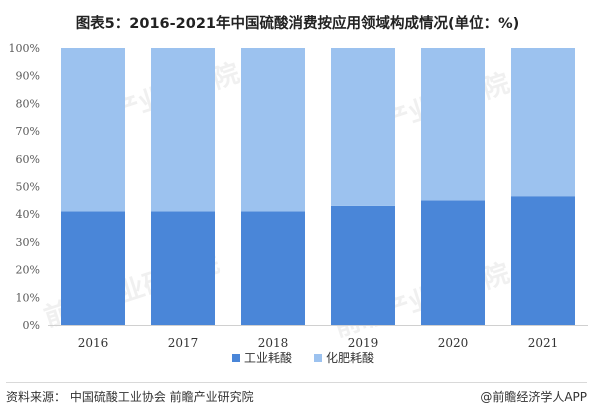 The height and width of the screenshot is (418, 595). Describe the element at coordinates (28, 214) in the screenshot. I see `y-tick-label: 40%` at that location.